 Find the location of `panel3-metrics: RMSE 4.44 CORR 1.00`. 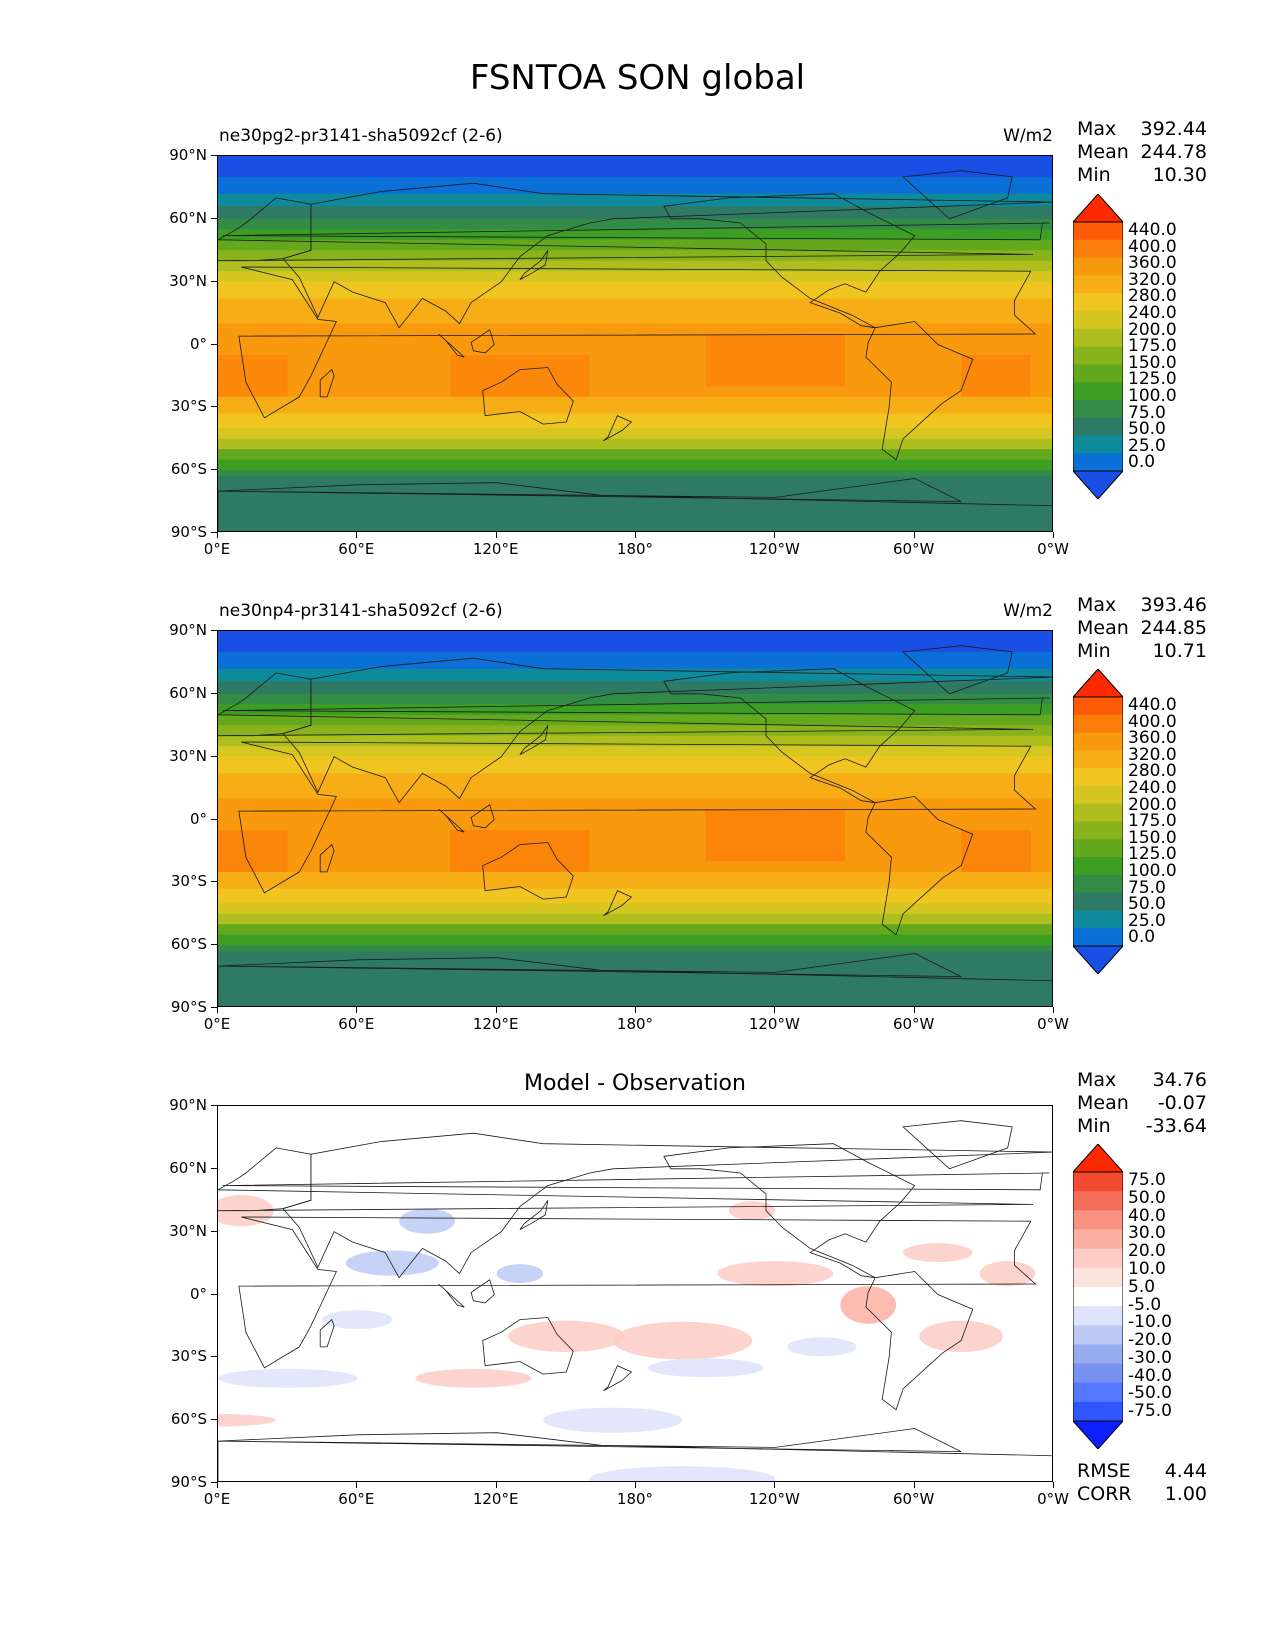

panel3-metrics: RMSE 4.44 CORR 1.00 is located at coordinates (1142, 1483).